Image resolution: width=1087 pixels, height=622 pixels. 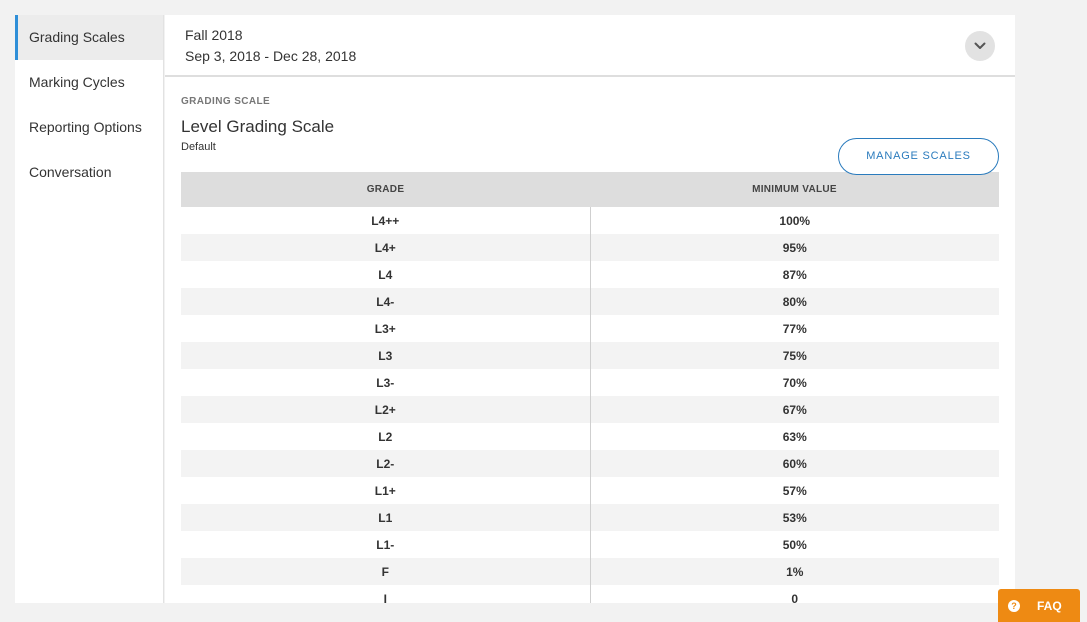 What do you see at coordinates (386, 220) in the screenshot?
I see `grade-cell: L4++` at bounding box center [386, 220].